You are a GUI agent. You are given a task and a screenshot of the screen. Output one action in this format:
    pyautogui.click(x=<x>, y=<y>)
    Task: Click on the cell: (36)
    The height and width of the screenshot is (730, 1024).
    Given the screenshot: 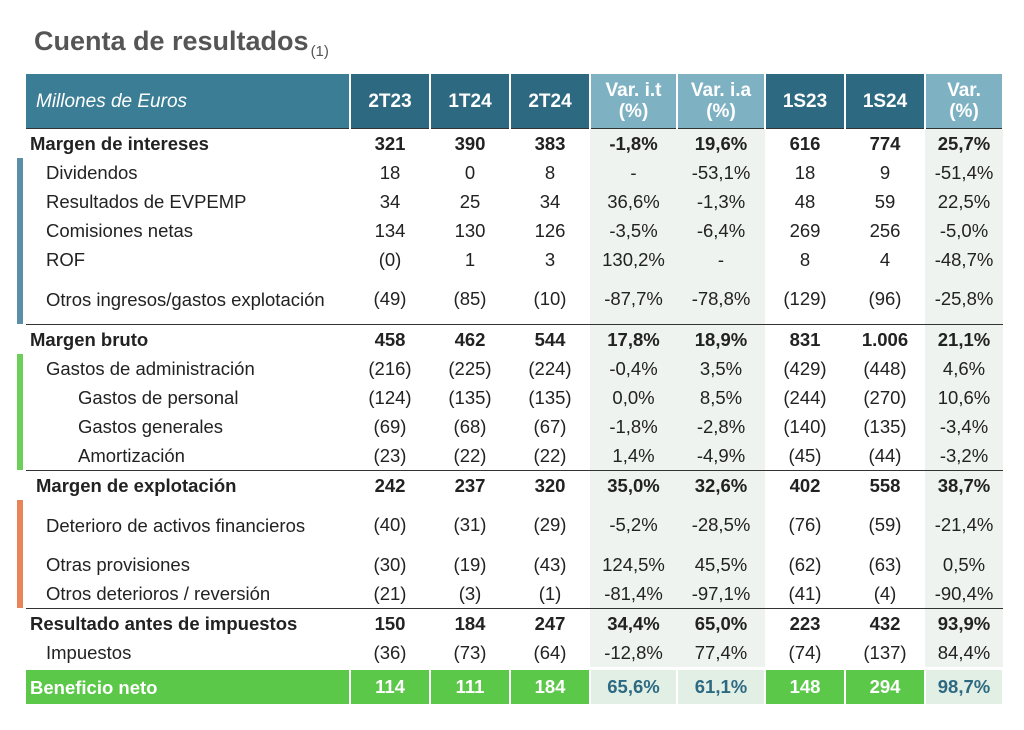 What is the action you would take?
    pyautogui.click(x=390, y=652)
    